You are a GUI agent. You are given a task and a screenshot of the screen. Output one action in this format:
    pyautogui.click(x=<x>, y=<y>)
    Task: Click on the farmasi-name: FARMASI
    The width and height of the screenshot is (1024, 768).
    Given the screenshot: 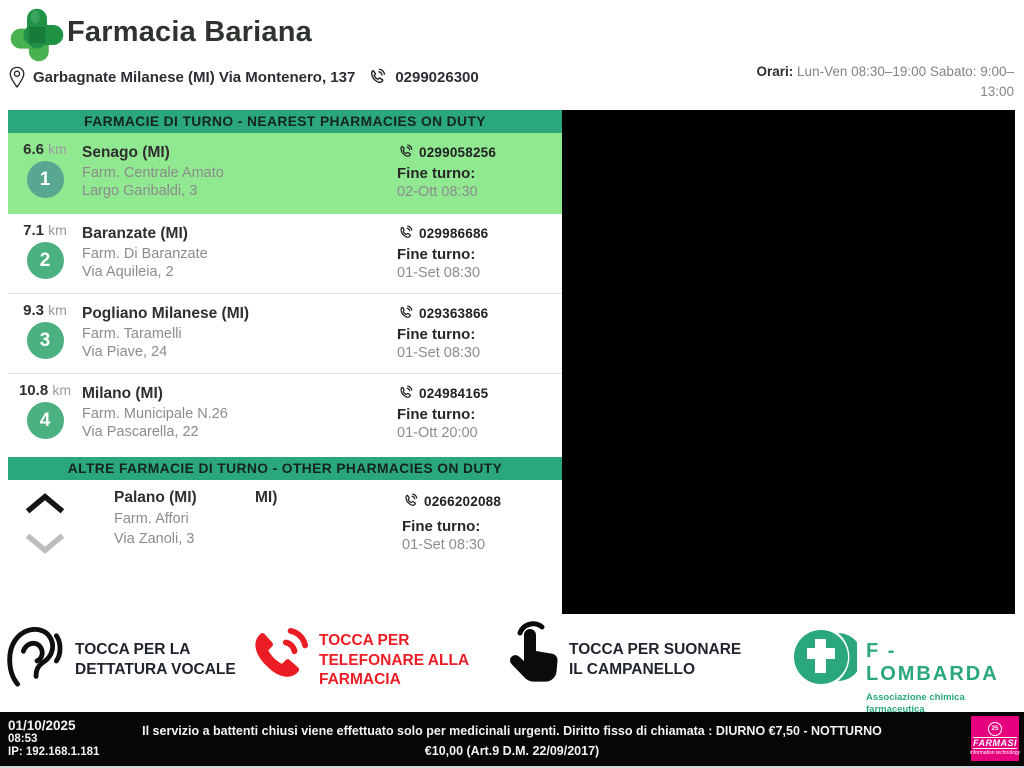 What is the action you would take?
    pyautogui.click(x=995, y=742)
    